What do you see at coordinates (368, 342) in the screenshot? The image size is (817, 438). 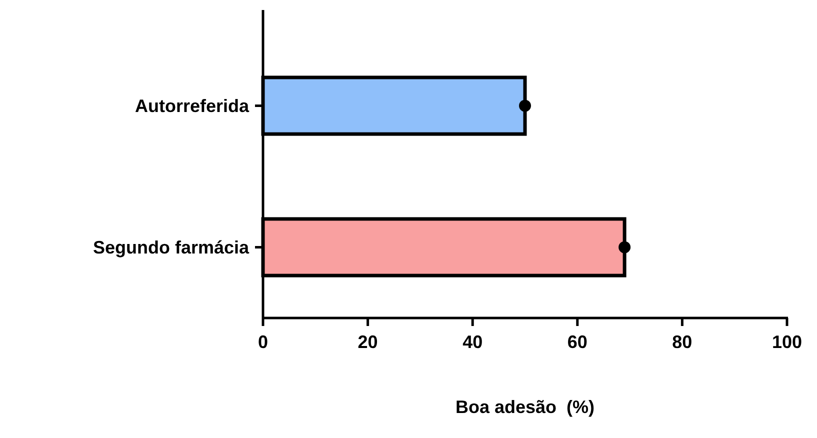 I see `x-tick-label: 20` at bounding box center [368, 342].